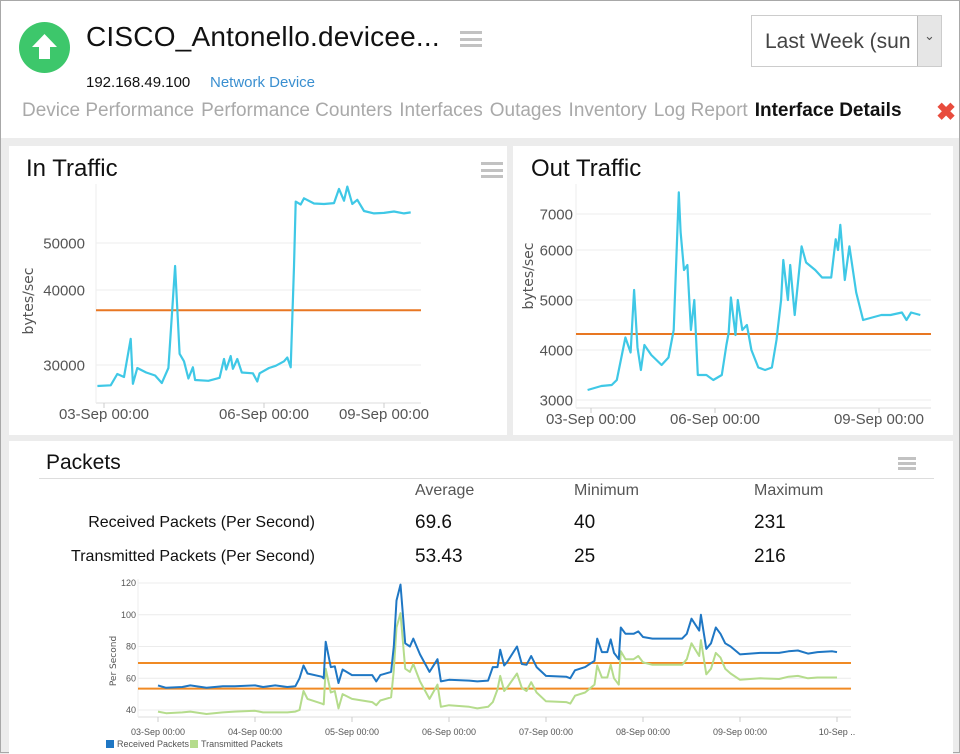  Describe the element at coordinates (837, 732) in the screenshot. I see `x-tick-label: 10-Sep ..` at that location.